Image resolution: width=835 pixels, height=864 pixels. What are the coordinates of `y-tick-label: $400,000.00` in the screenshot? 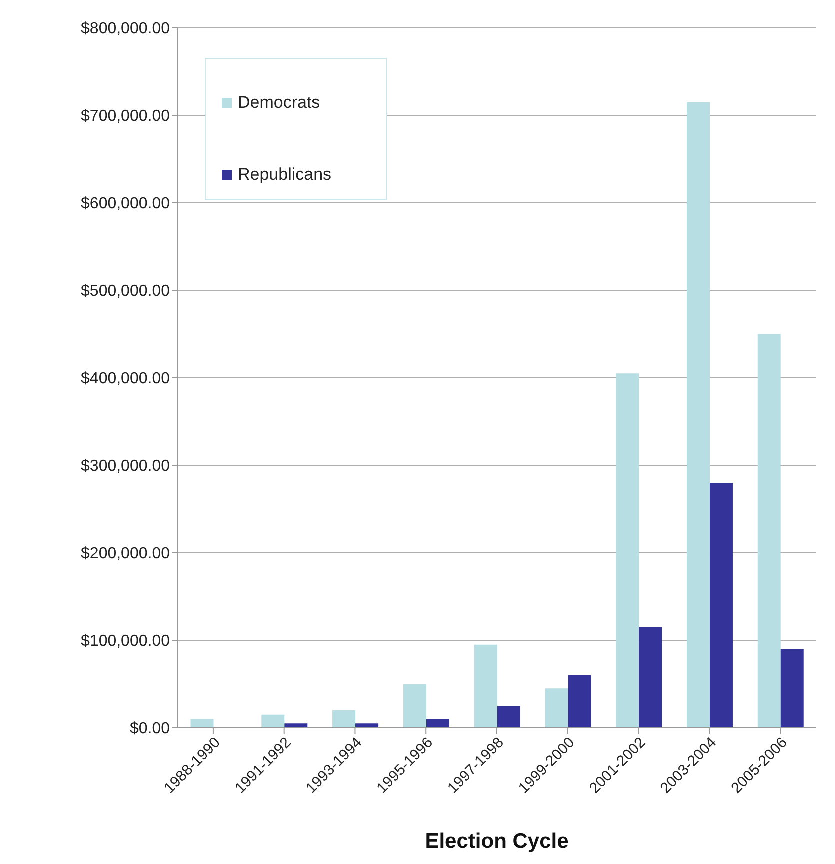 It's located at (125, 379).